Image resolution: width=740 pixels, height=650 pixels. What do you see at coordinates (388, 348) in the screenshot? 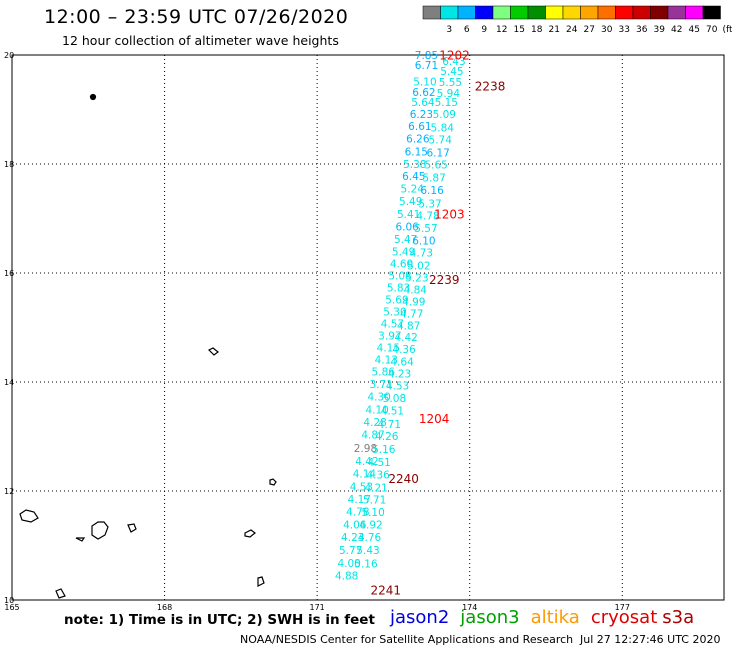
I see `wave-height-value: 4.15` at bounding box center [388, 348].